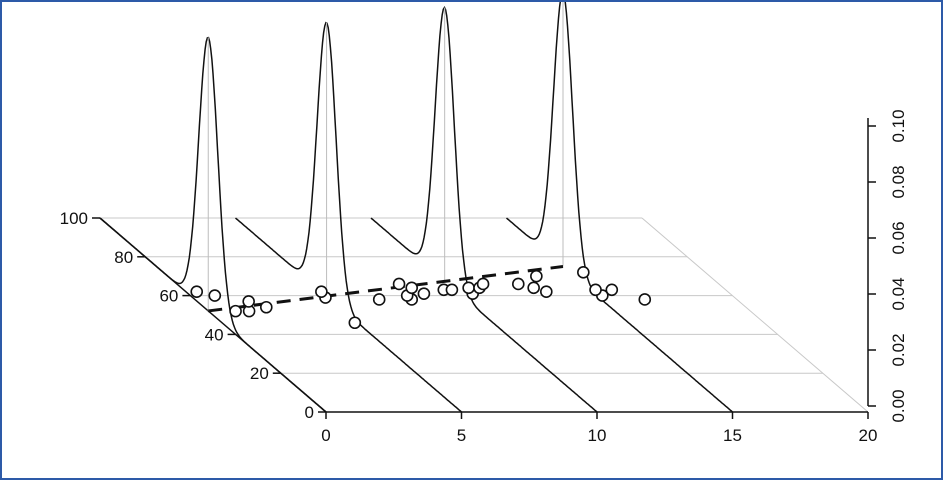 This screenshot has width=943, height=482. What do you see at coordinates (214, 334) in the screenshot?
I see `y-tick-label: 40` at bounding box center [214, 334].